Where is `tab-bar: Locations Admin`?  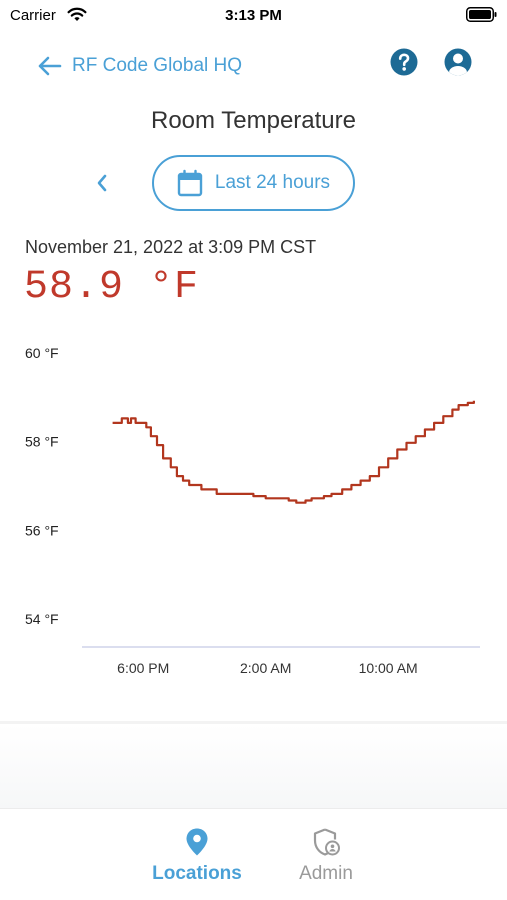
tab-bar: Locations Admin is located at coordinates (253, 854).